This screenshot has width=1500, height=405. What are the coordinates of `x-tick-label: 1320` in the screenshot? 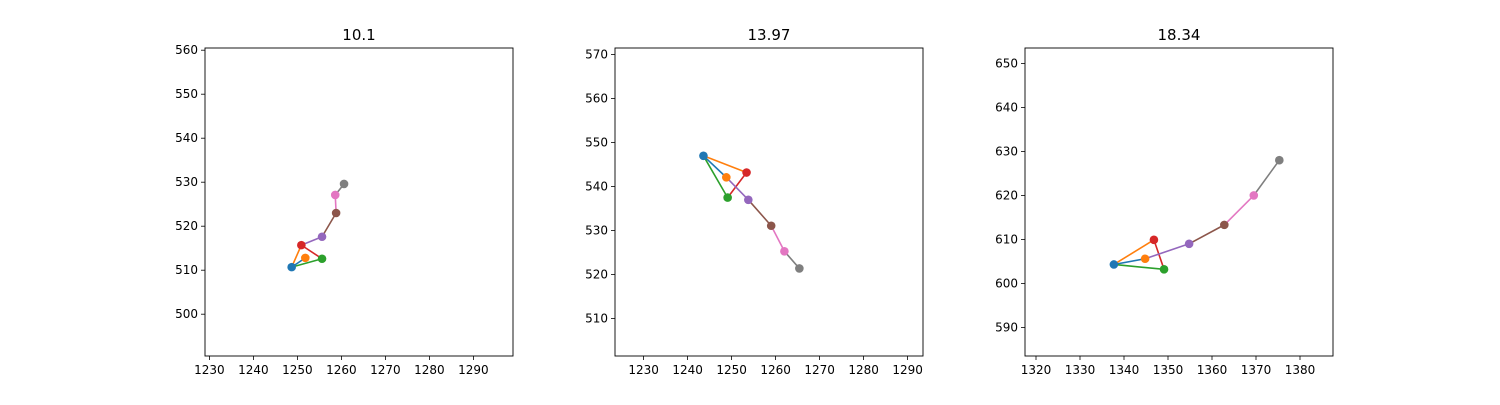 It's located at (1036, 370).